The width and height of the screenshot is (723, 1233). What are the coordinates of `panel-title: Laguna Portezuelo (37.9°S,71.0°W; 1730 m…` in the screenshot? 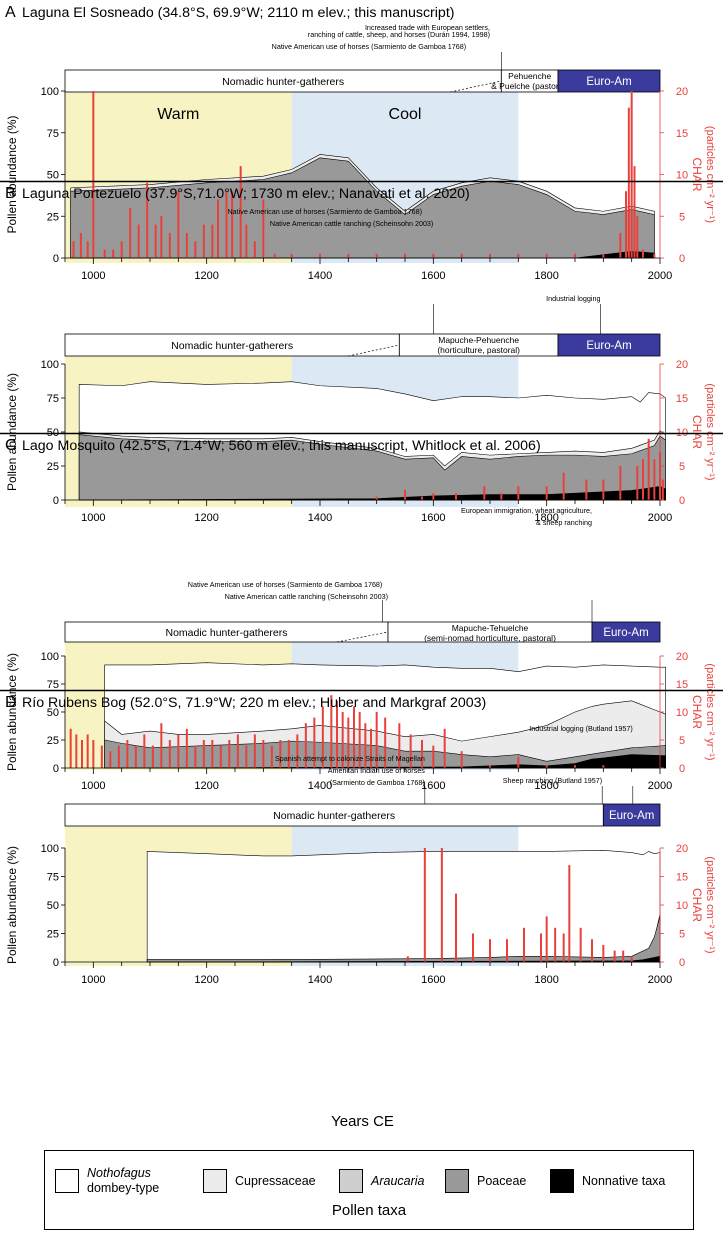 It's located at (246, 194).